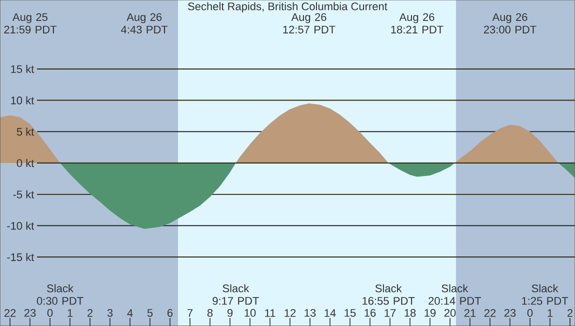  What do you see at coordinates (60, 294) in the screenshot?
I see `annotation: Slack 0:30 PDT` at bounding box center [60, 294].